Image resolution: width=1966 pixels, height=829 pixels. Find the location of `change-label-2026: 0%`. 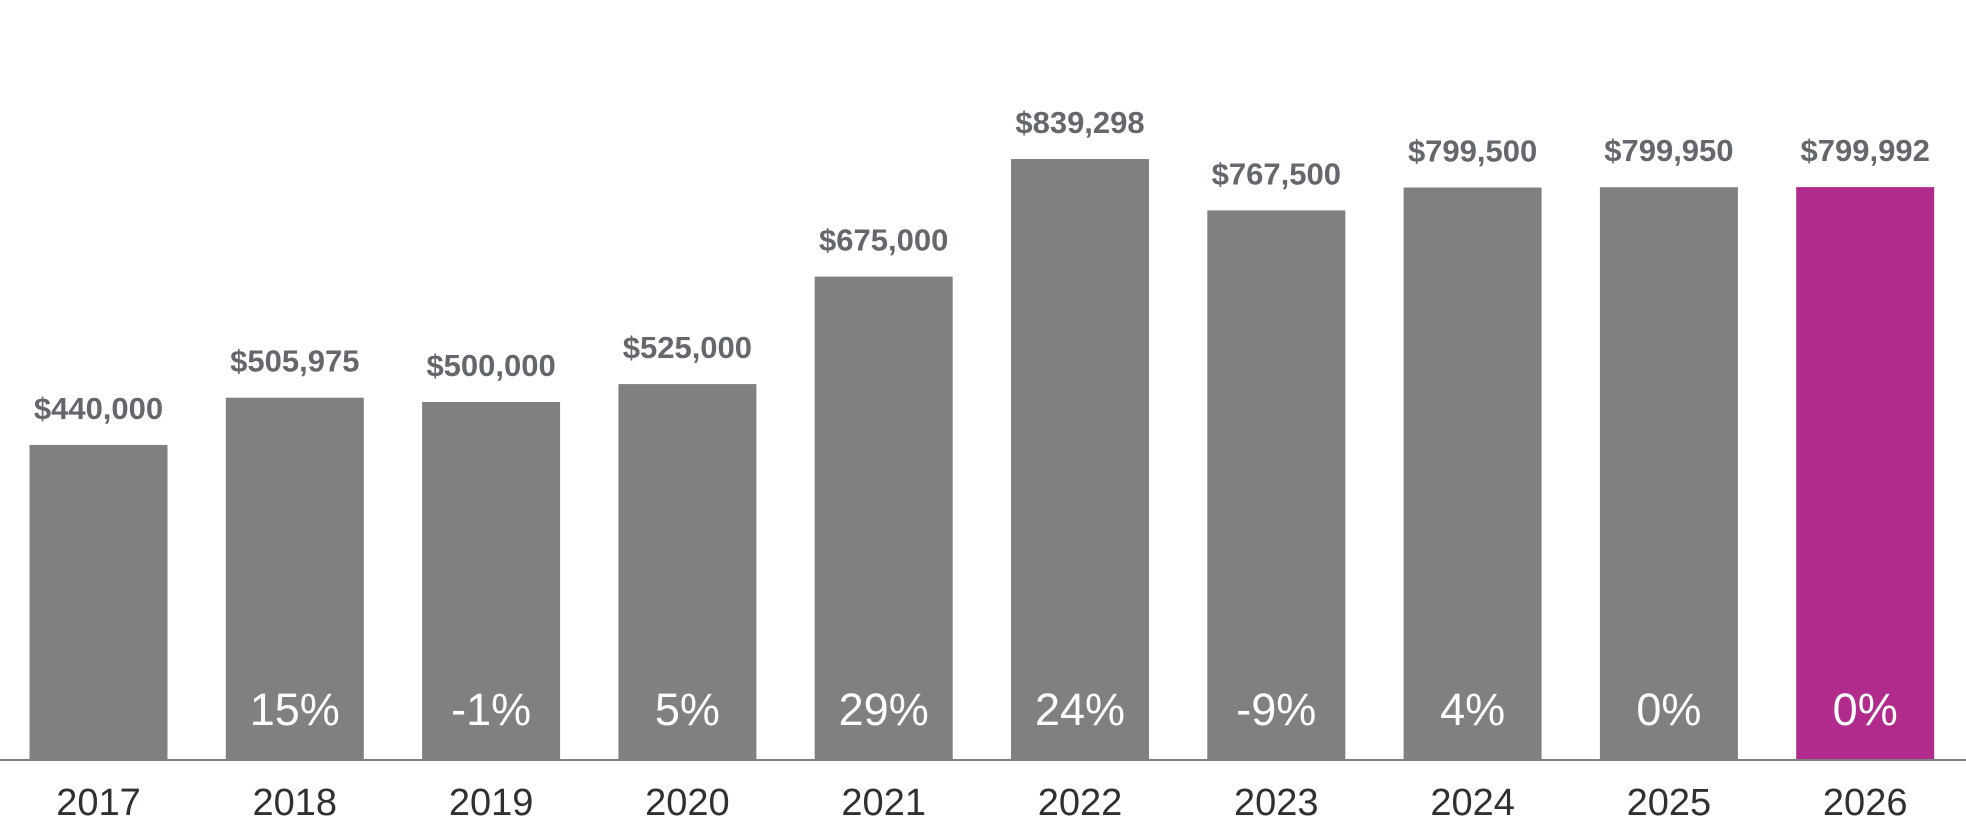

change-label-2026: 0% is located at coordinates (1865, 709).